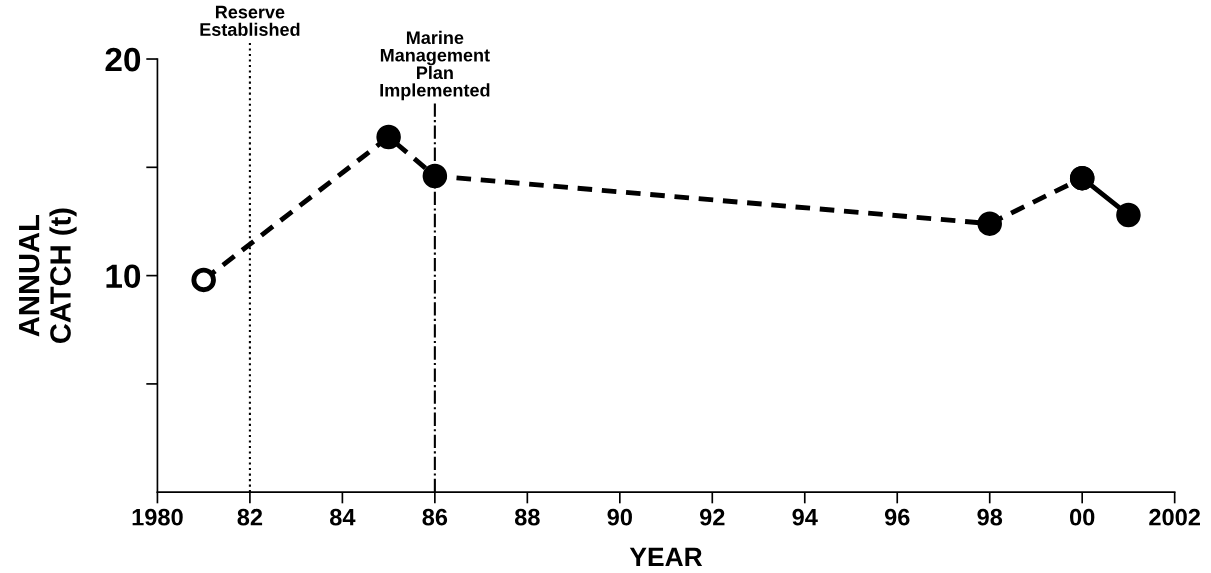 This screenshot has width=1211, height=573. I want to click on y-tick-label: 20, so click(123, 59).